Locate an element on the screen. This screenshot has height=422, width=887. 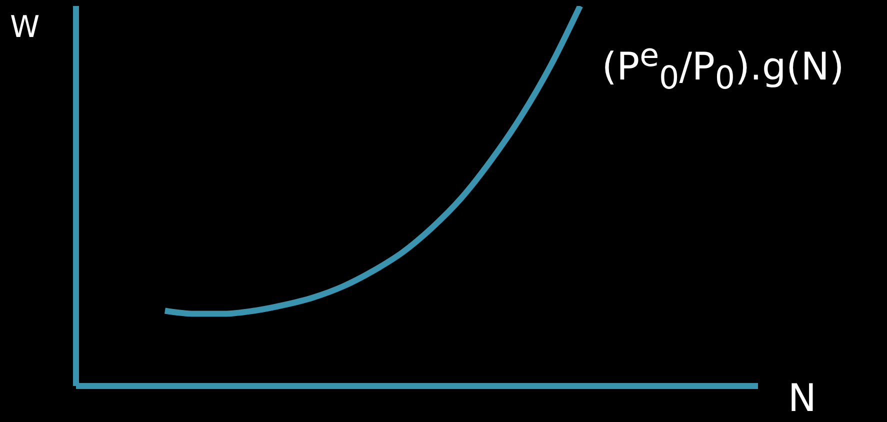
series-label: (P$^{e}$$_{0}$/P$_{0}$).g(N) is located at coordinates (723, 67).